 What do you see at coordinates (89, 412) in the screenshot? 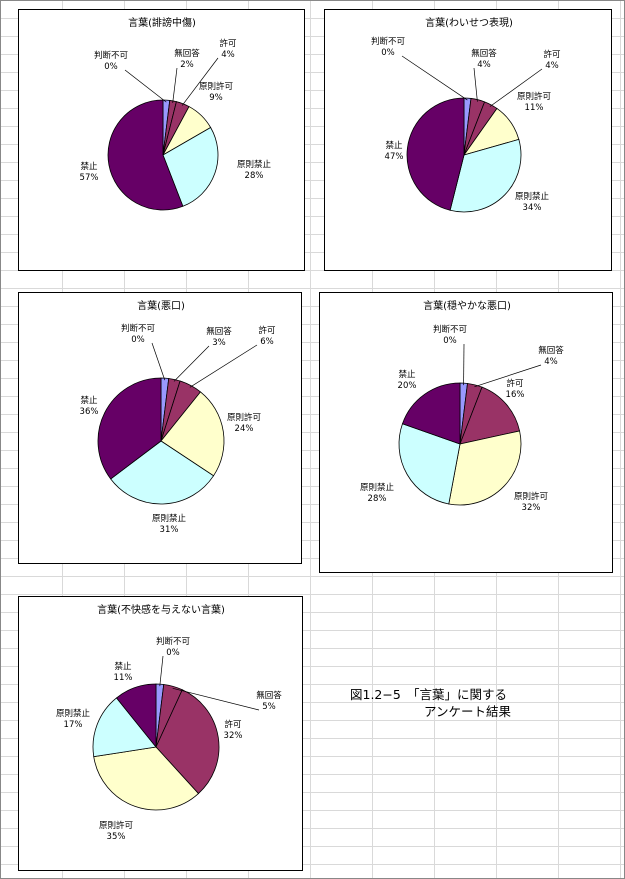
I see `slice-label-percent: 36%` at bounding box center [89, 412].